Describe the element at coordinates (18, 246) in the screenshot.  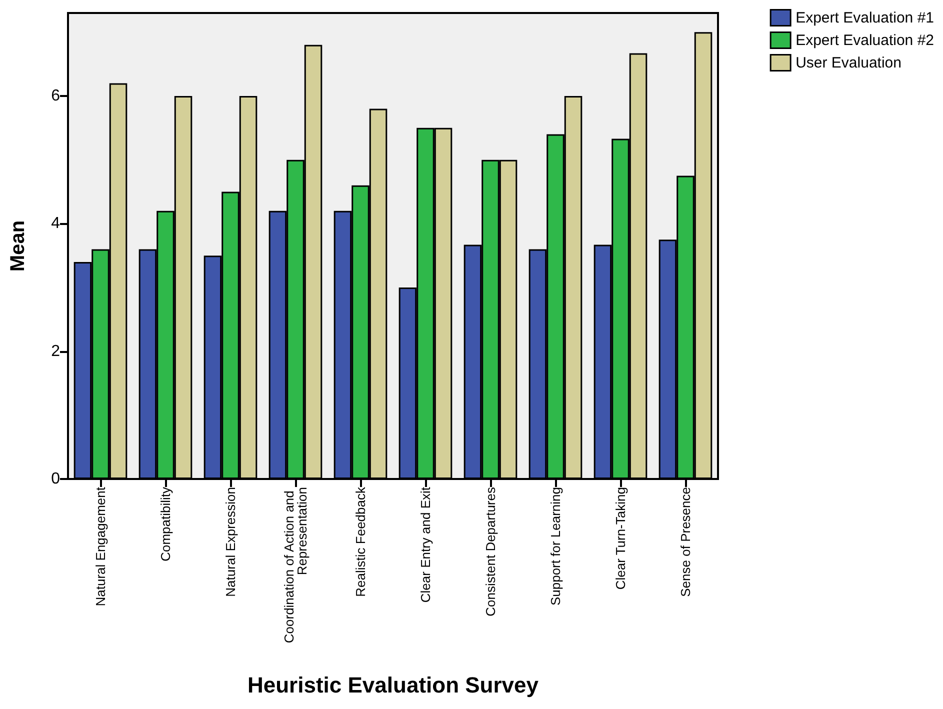
I see `y-axis-title: Mean` at that location.